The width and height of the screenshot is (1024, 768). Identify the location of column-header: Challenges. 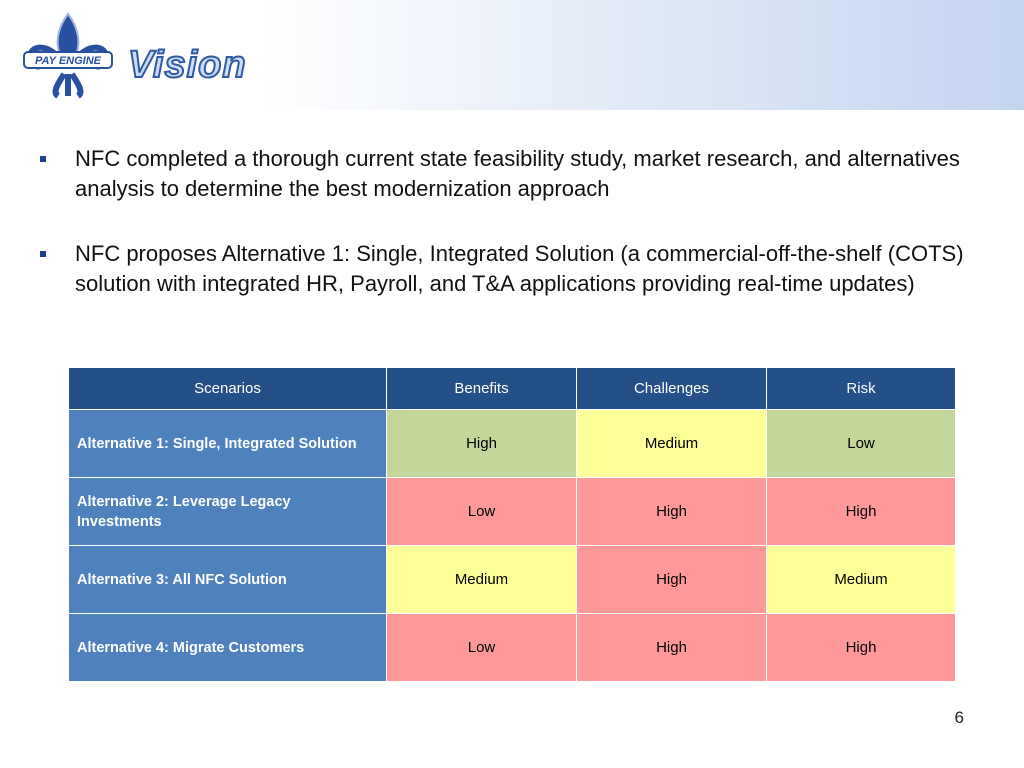
(671, 388).